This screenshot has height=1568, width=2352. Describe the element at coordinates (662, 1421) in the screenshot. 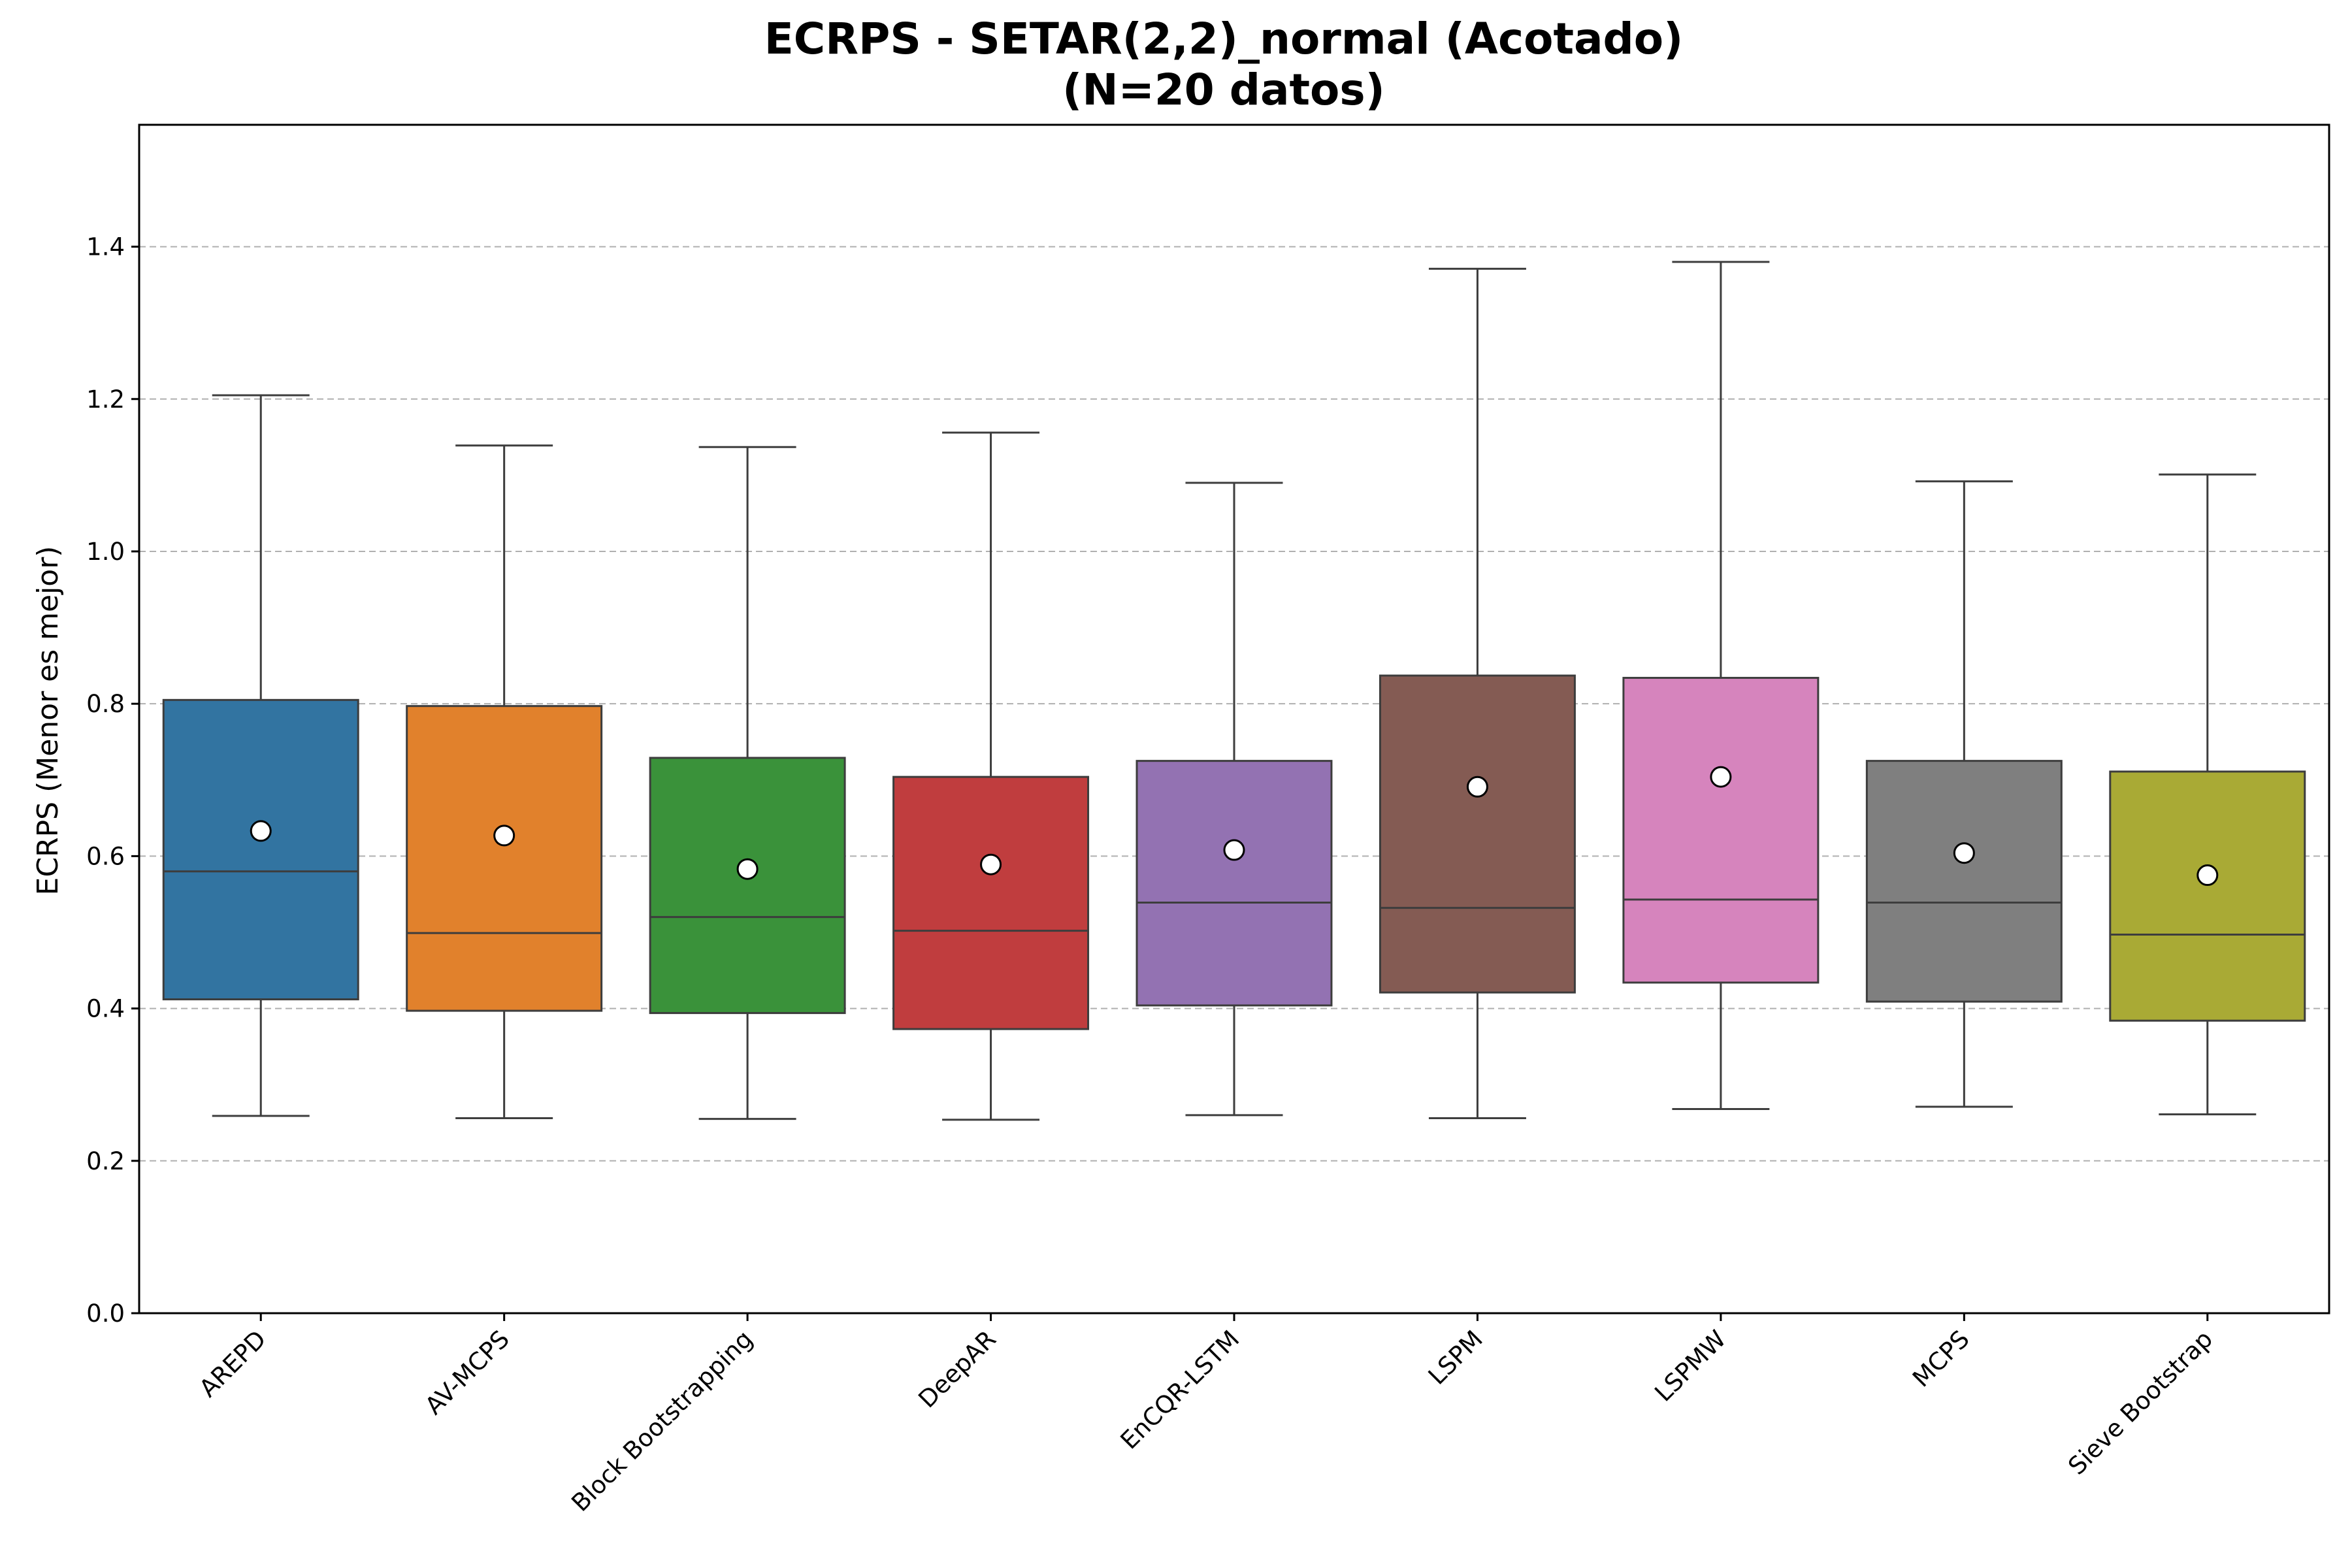

I see `x-tick-label: Block Bootstrapping` at that location.